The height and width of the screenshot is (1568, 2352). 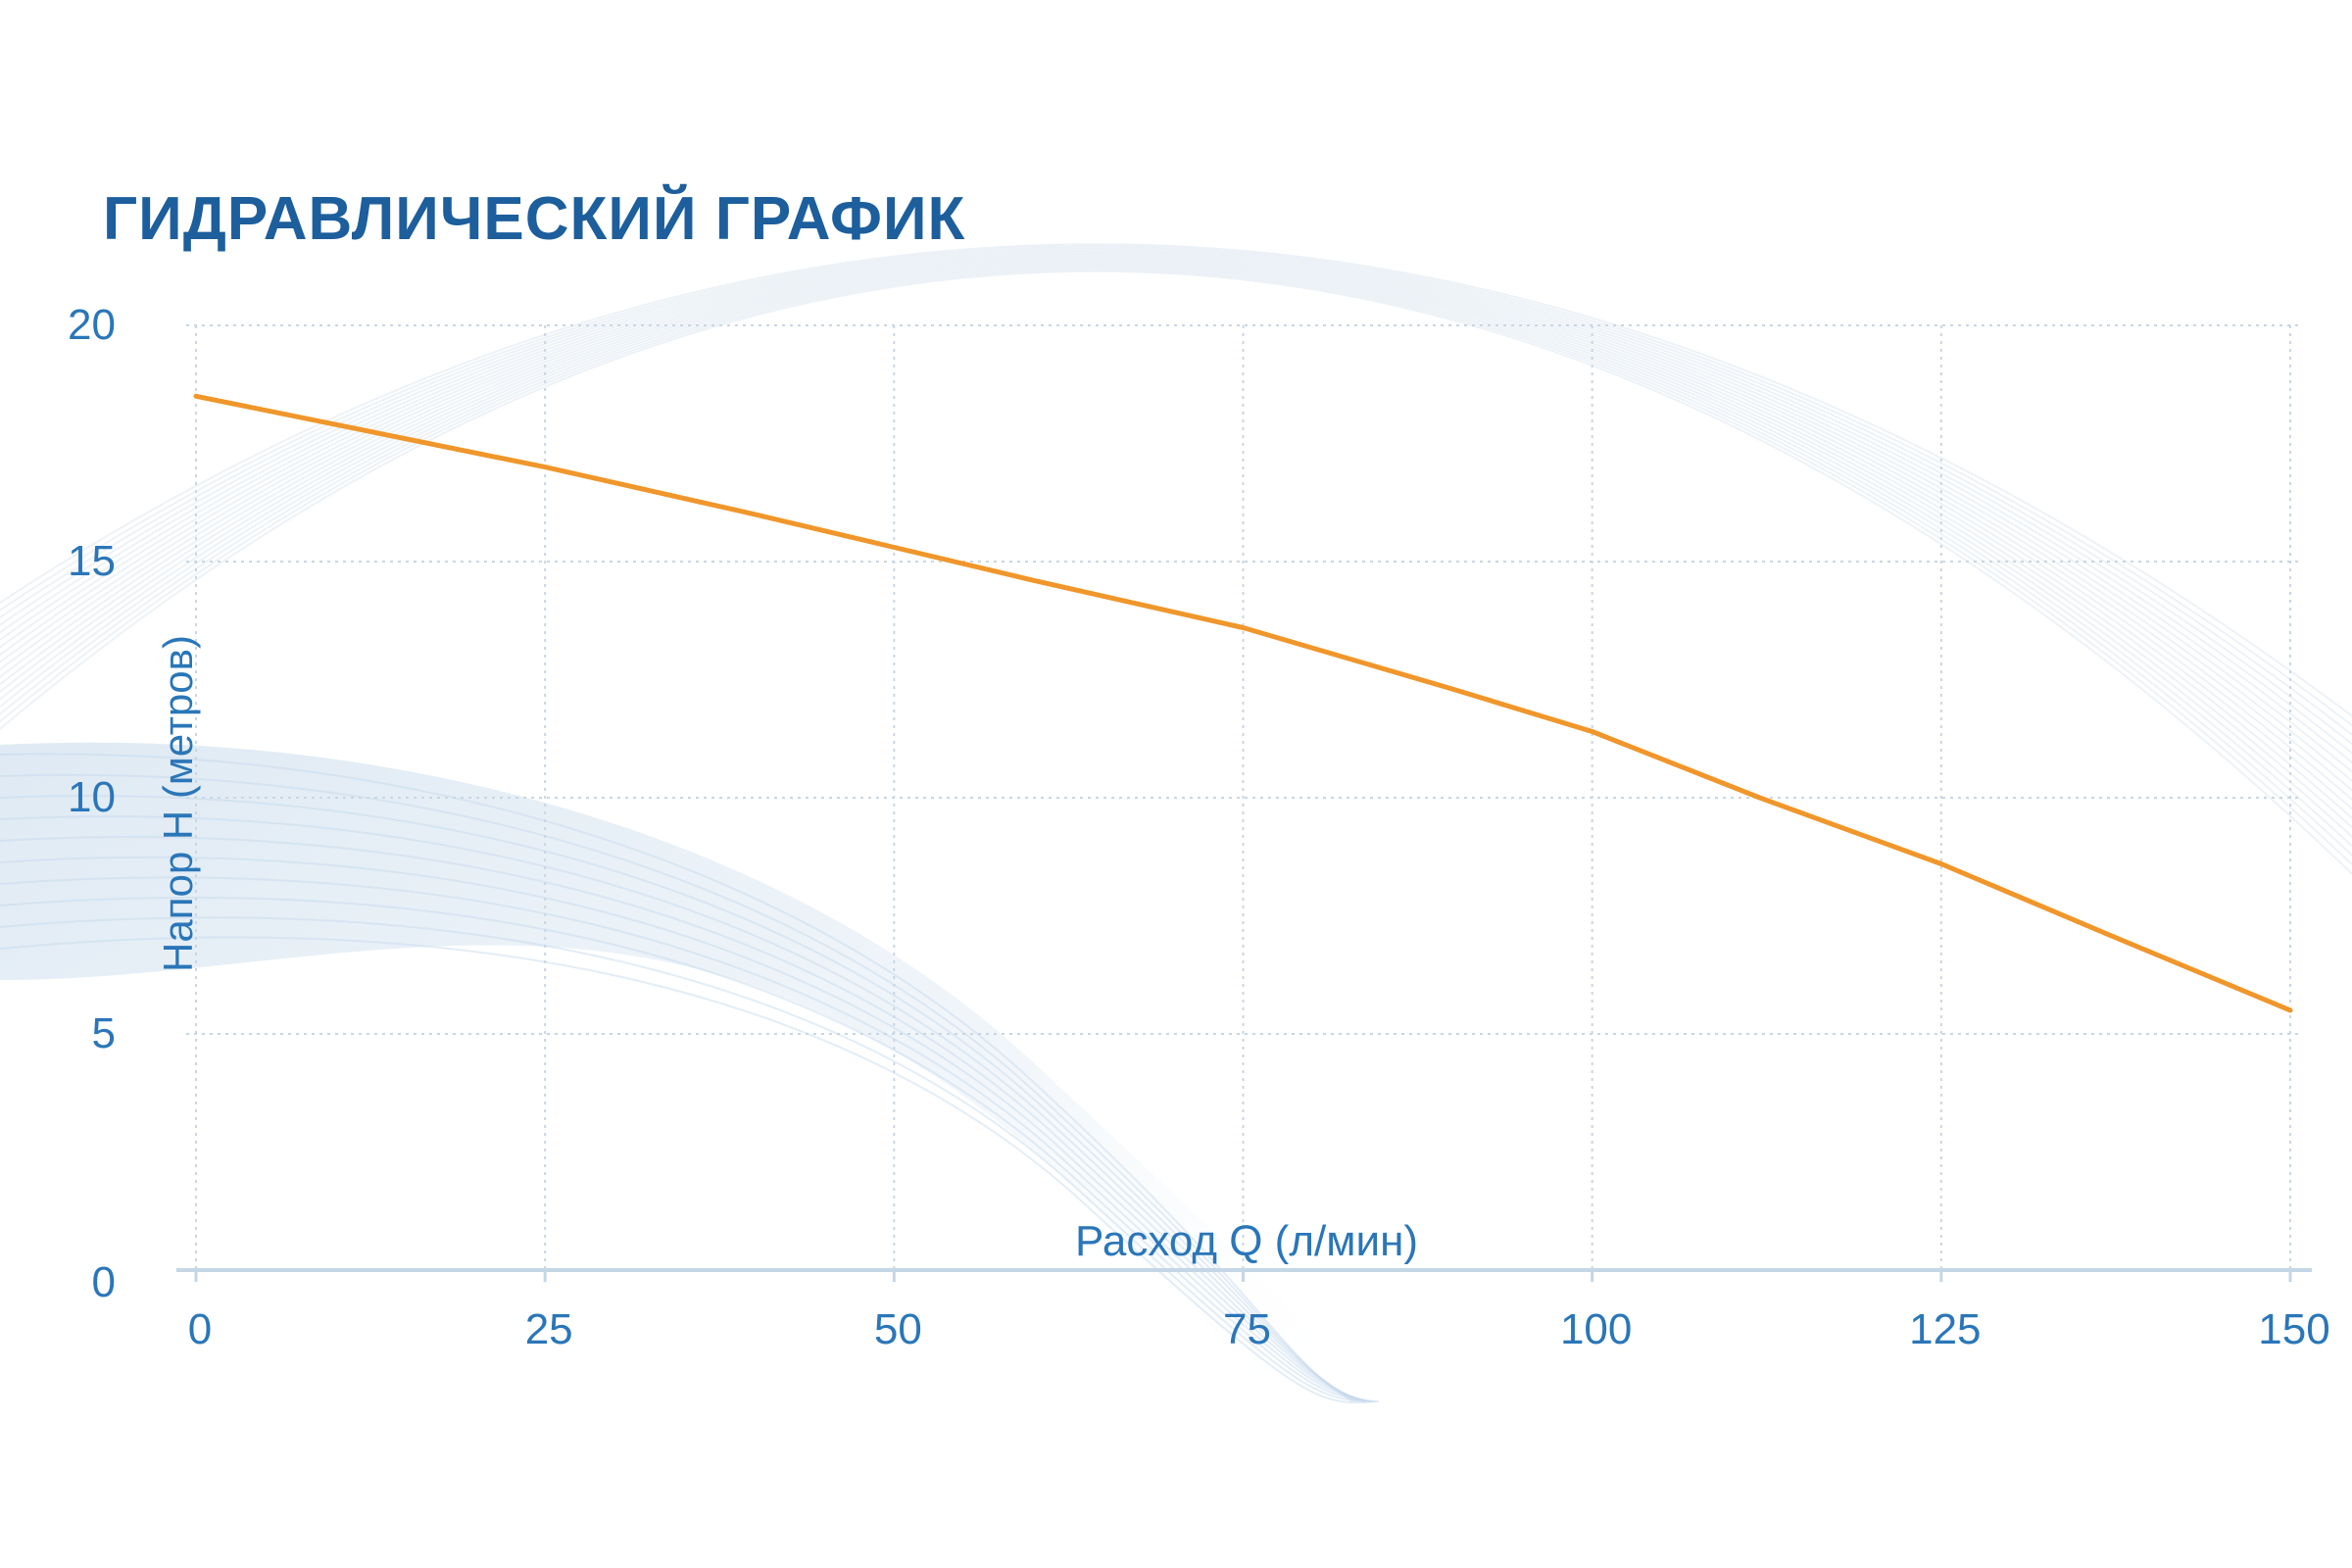 What do you see at coordinates (898, 1329) in the screenshot?
I see `x-tick-label: 50` at bounding box center [898, 1329].